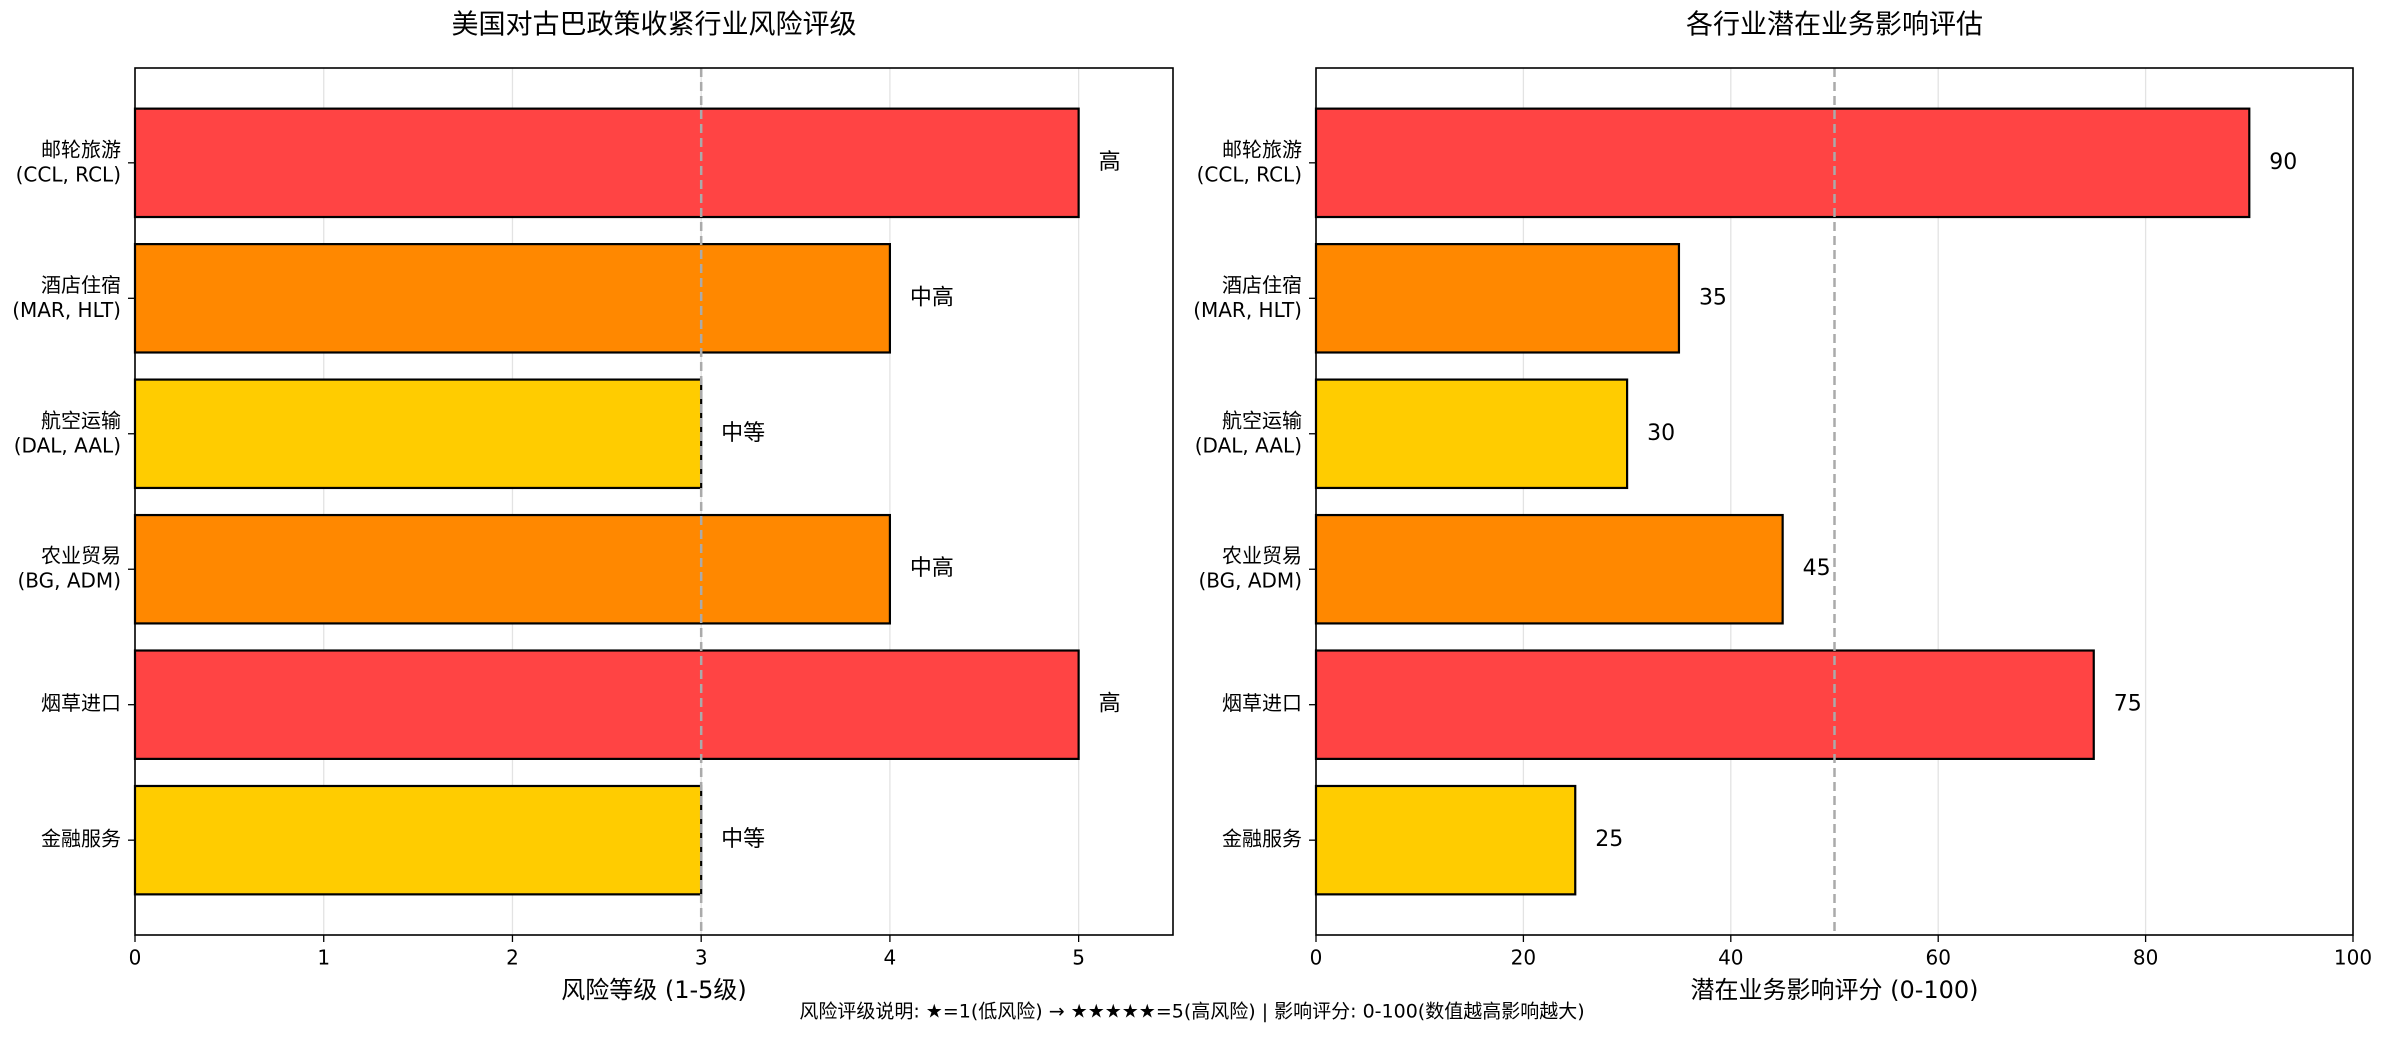 The height and width of the screenshot is (1041, 2385). I want to click on value-label: 45, so click(1817, 568).